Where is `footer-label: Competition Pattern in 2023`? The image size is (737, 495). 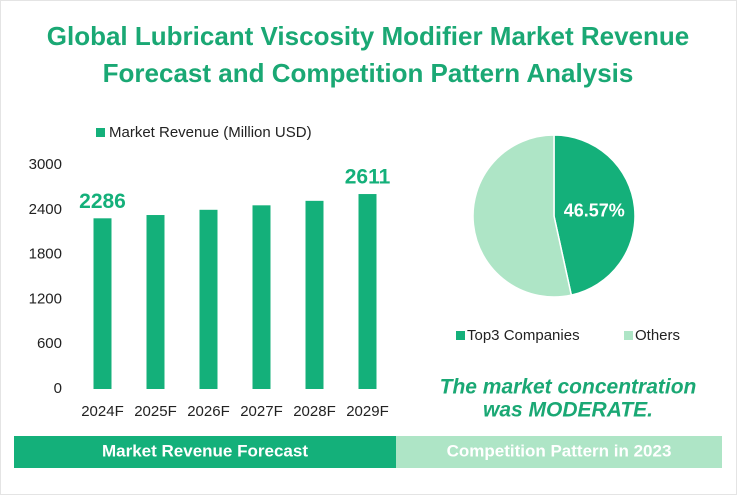 footer-label: Competition Pattern in 2023 is located at coordinates (559, 450).